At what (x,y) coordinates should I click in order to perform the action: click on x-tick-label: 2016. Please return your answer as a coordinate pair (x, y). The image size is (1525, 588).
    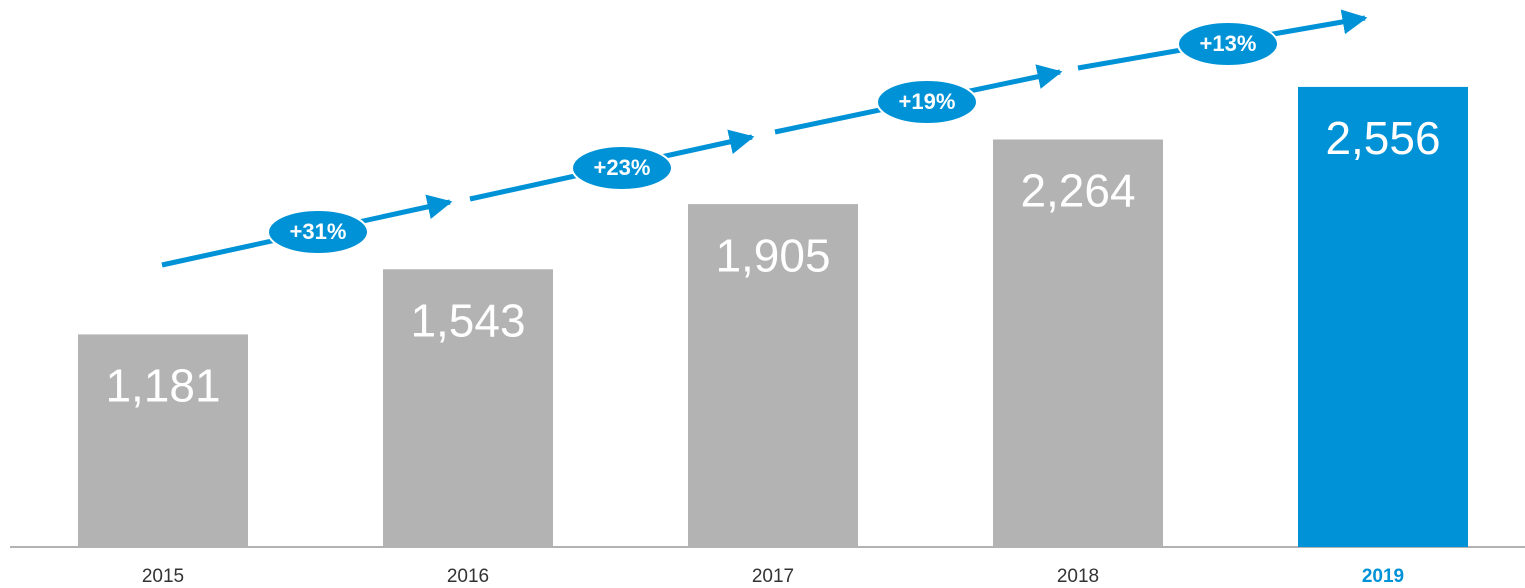
    Looking at the image, I should click on (468, 576).